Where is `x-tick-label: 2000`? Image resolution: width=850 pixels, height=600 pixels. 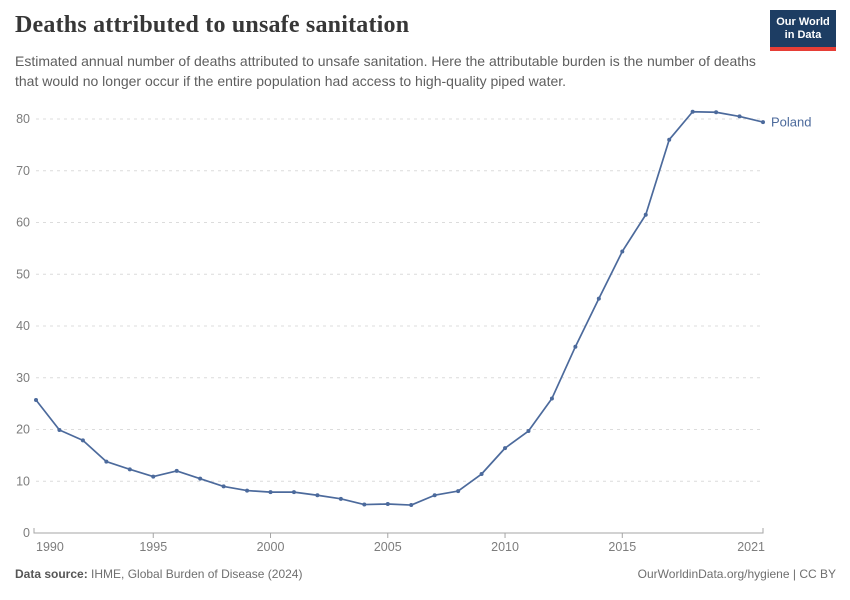
x-tick-label: 2000 is located at coordinates (271, 547).